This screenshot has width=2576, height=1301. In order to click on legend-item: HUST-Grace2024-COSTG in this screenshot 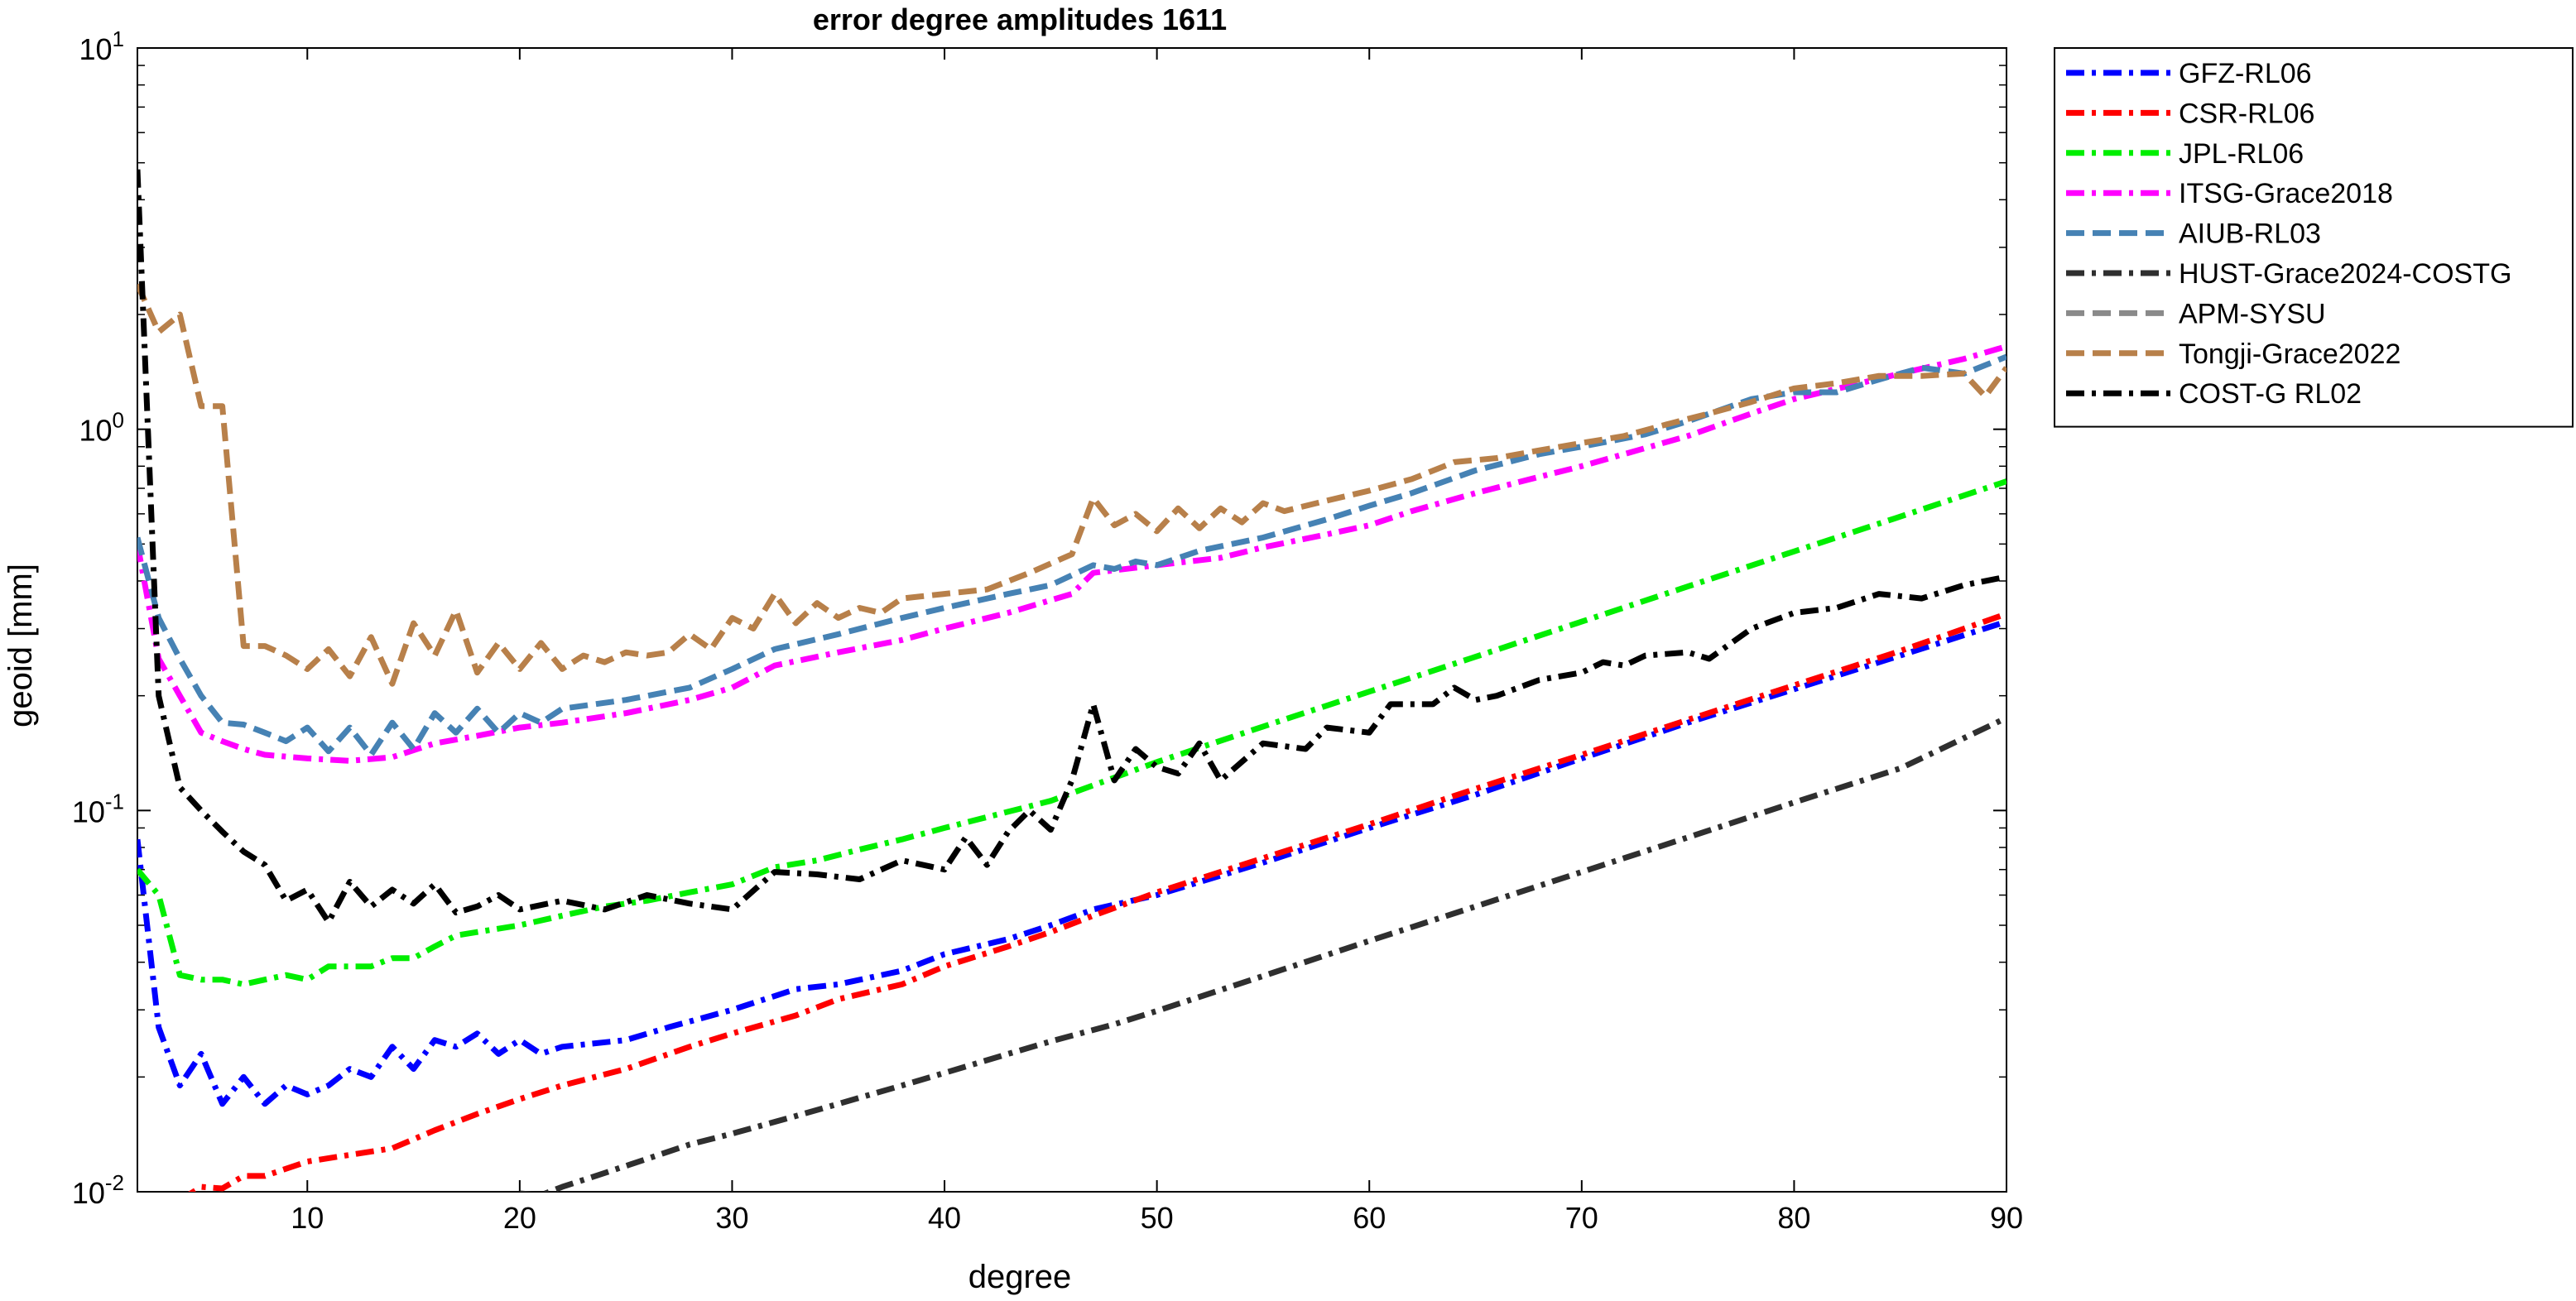, I will do `click(2288, 274)`.